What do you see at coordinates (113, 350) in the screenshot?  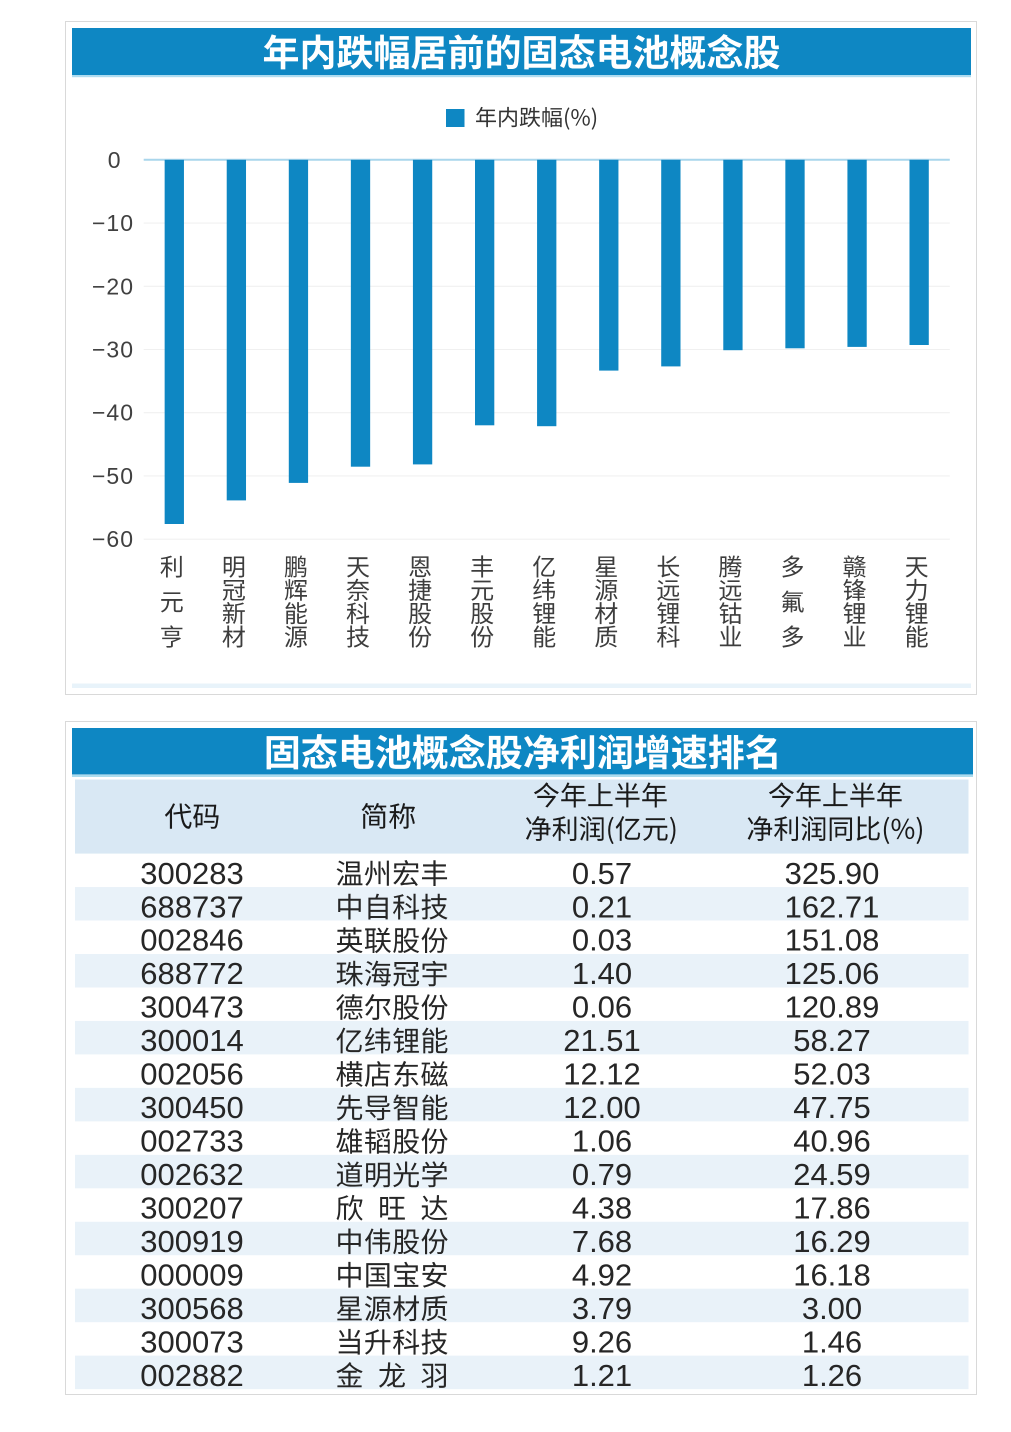 I see `svg-text: −30` at bounding box center [113, 350].